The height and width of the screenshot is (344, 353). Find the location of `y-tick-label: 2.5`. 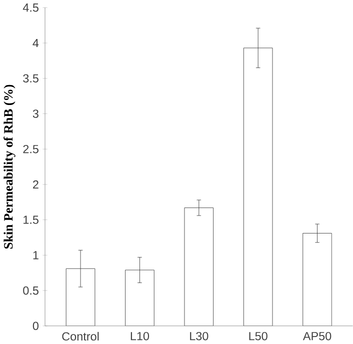

y-tick-label: 2.5 is located at coordinates (30, 149).